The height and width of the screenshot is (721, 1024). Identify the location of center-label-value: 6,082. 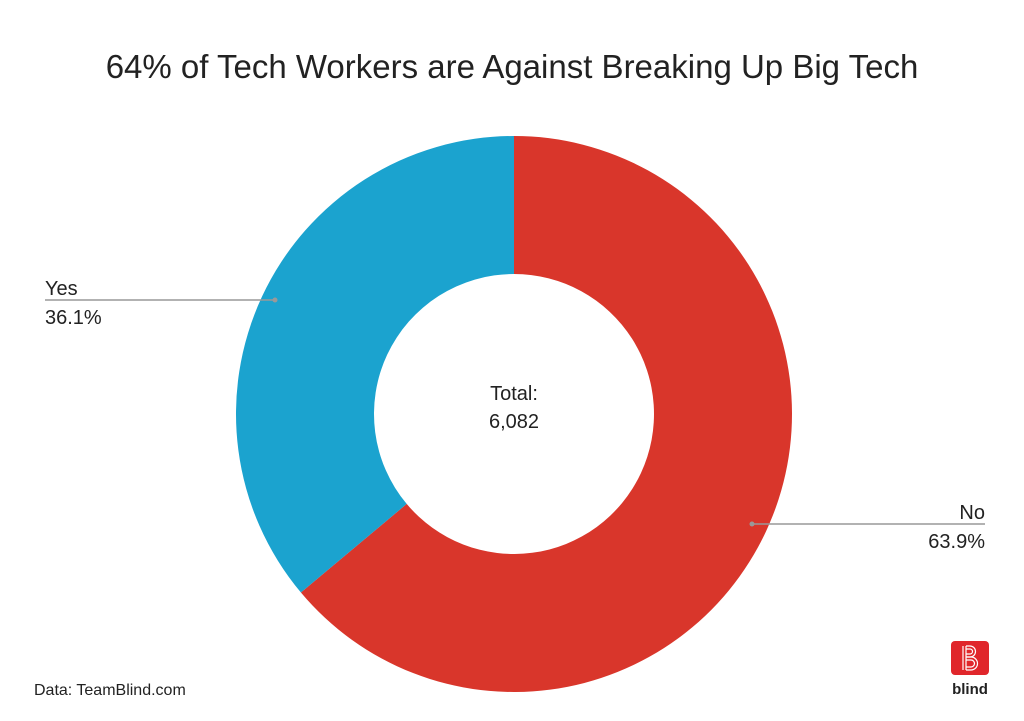
(514, 422).